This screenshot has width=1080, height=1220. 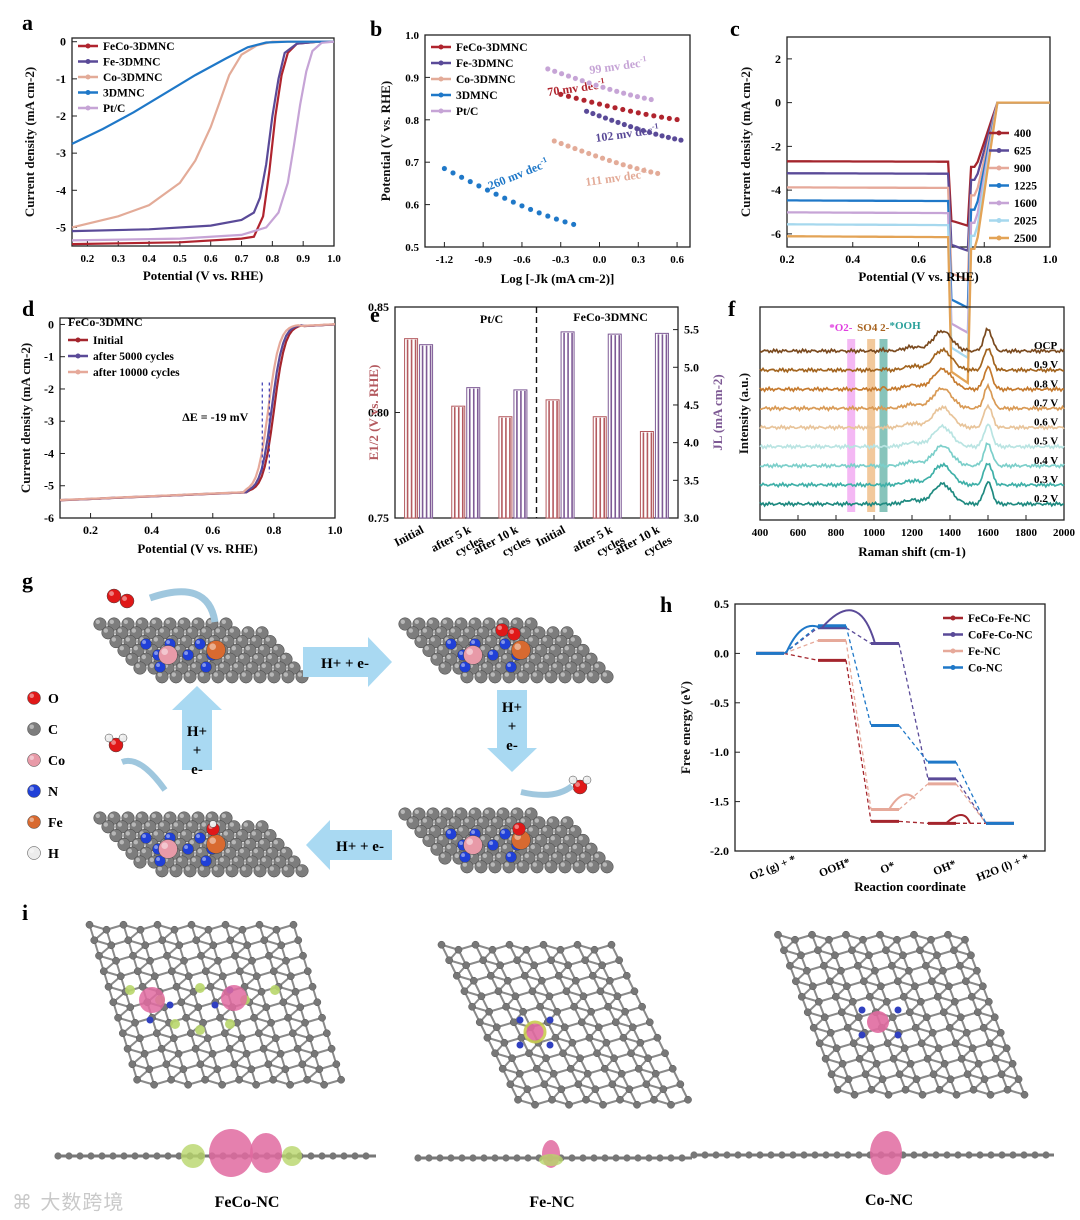 What do you see at coordinates (493, 845) in the screenshot?
I see `sheet-3-n-atom` at bounding box center [493, 845].